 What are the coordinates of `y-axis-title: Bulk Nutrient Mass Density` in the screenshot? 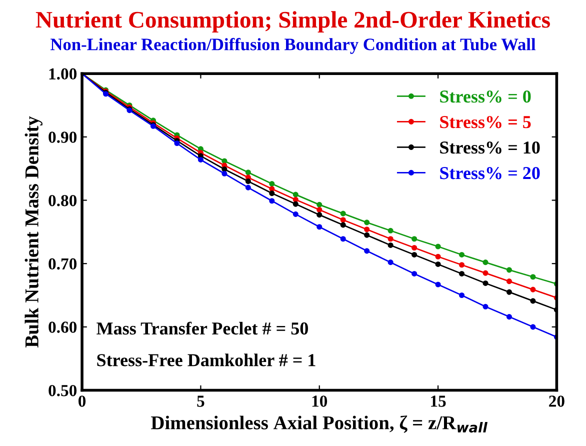 It's located at (33, 232).